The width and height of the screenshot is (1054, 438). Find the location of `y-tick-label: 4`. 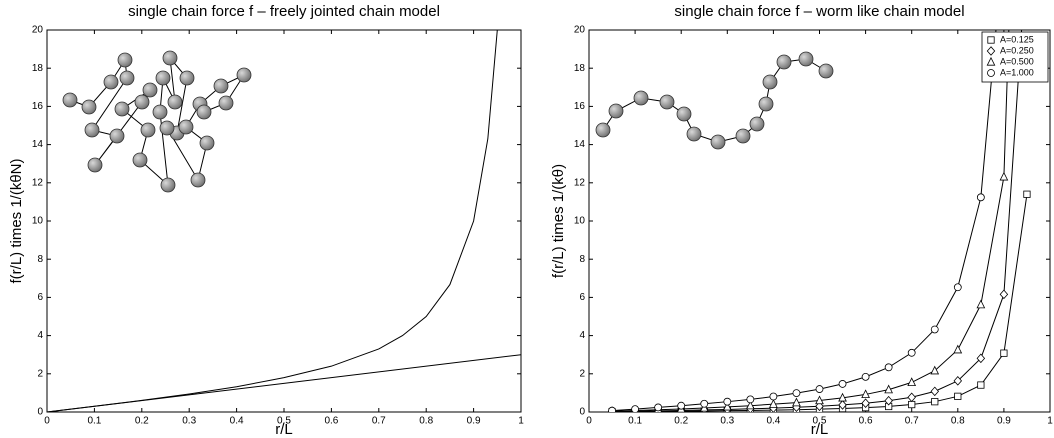

y-tick-label: 4 is located at coordinates (40, 335).